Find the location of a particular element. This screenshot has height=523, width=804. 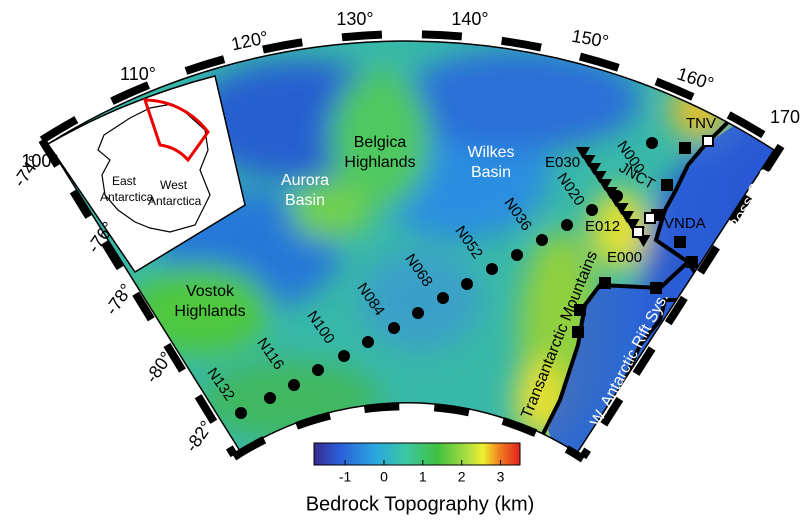

colorbar: Bedrock Topography (km) -1 0 1 2 3 is located at coordinates (420, 478).